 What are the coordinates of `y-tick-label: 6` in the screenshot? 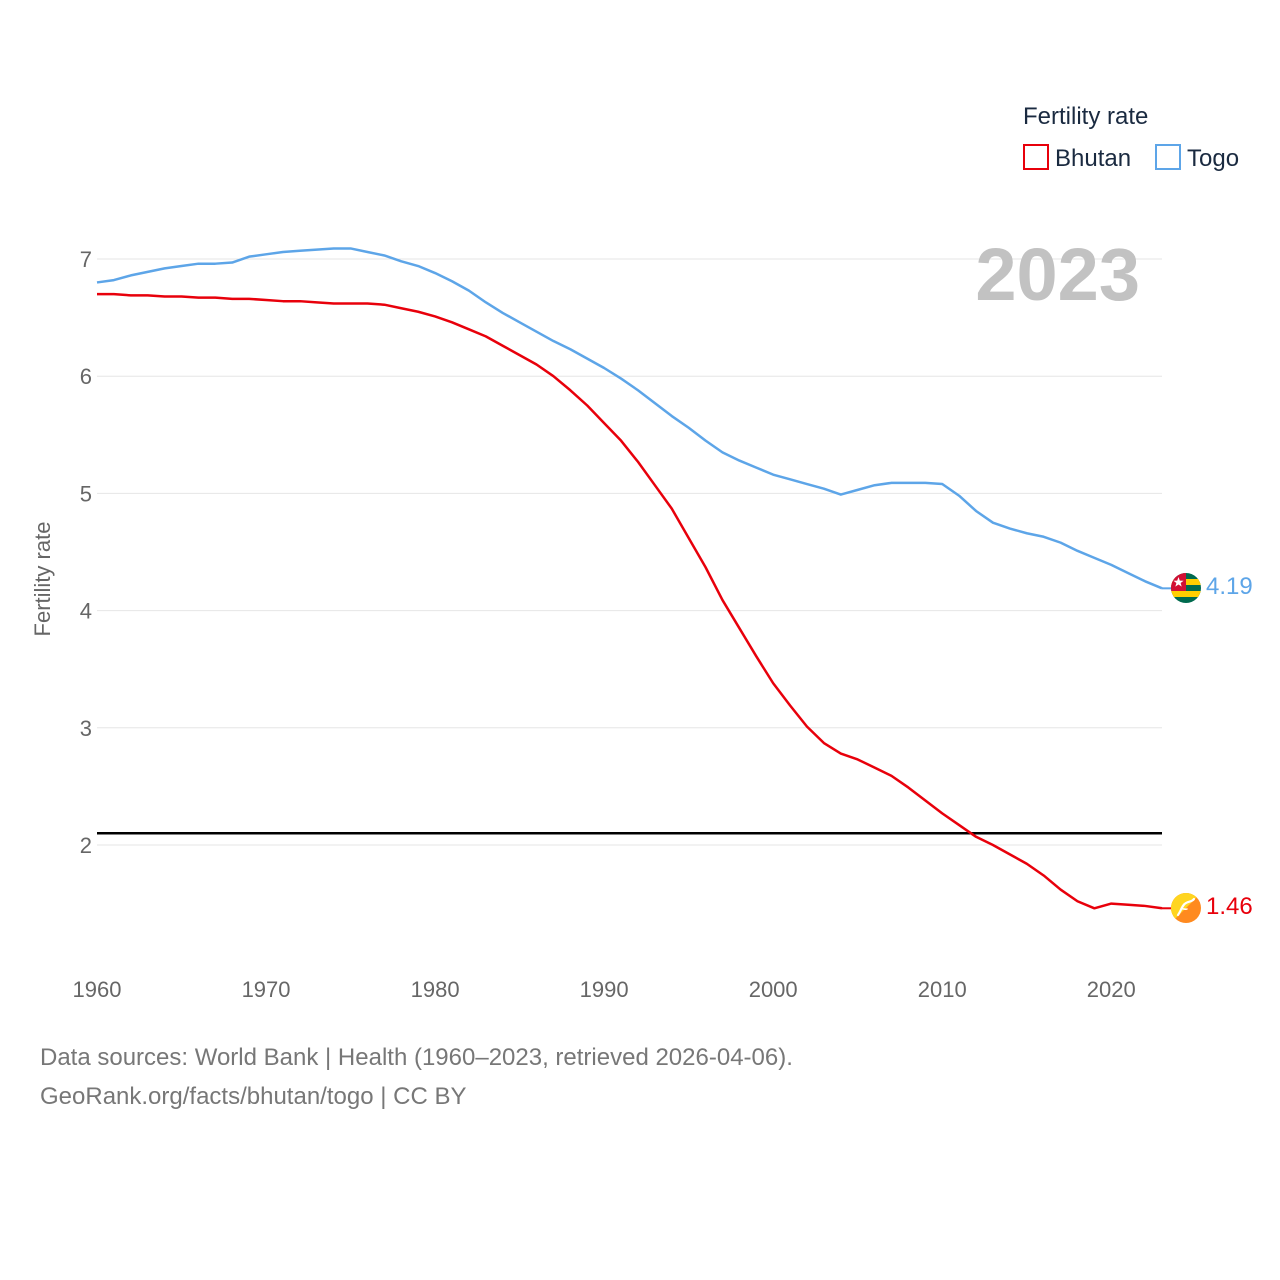 It's located at (86, 376).